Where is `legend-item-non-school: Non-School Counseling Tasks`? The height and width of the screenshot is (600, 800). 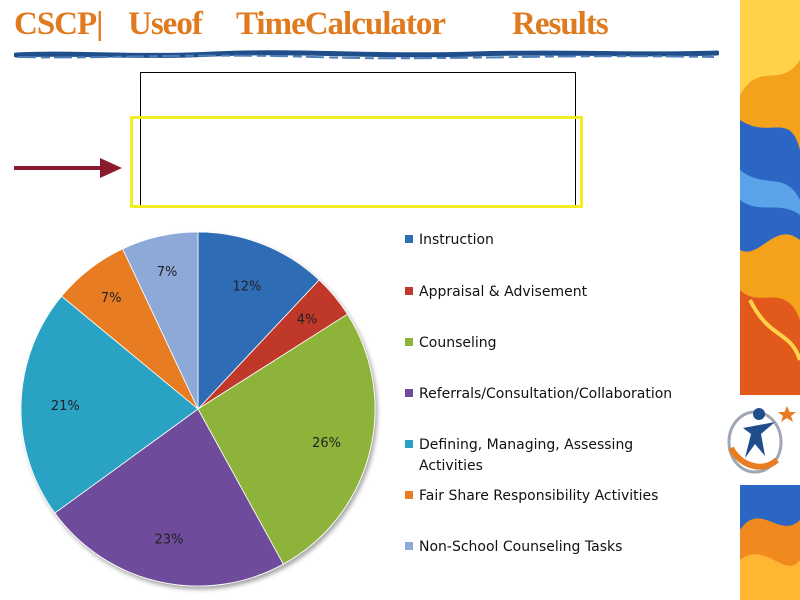
legend-item-non-school: Non-School Counseling Tasks is located at coordinates (570, 547).